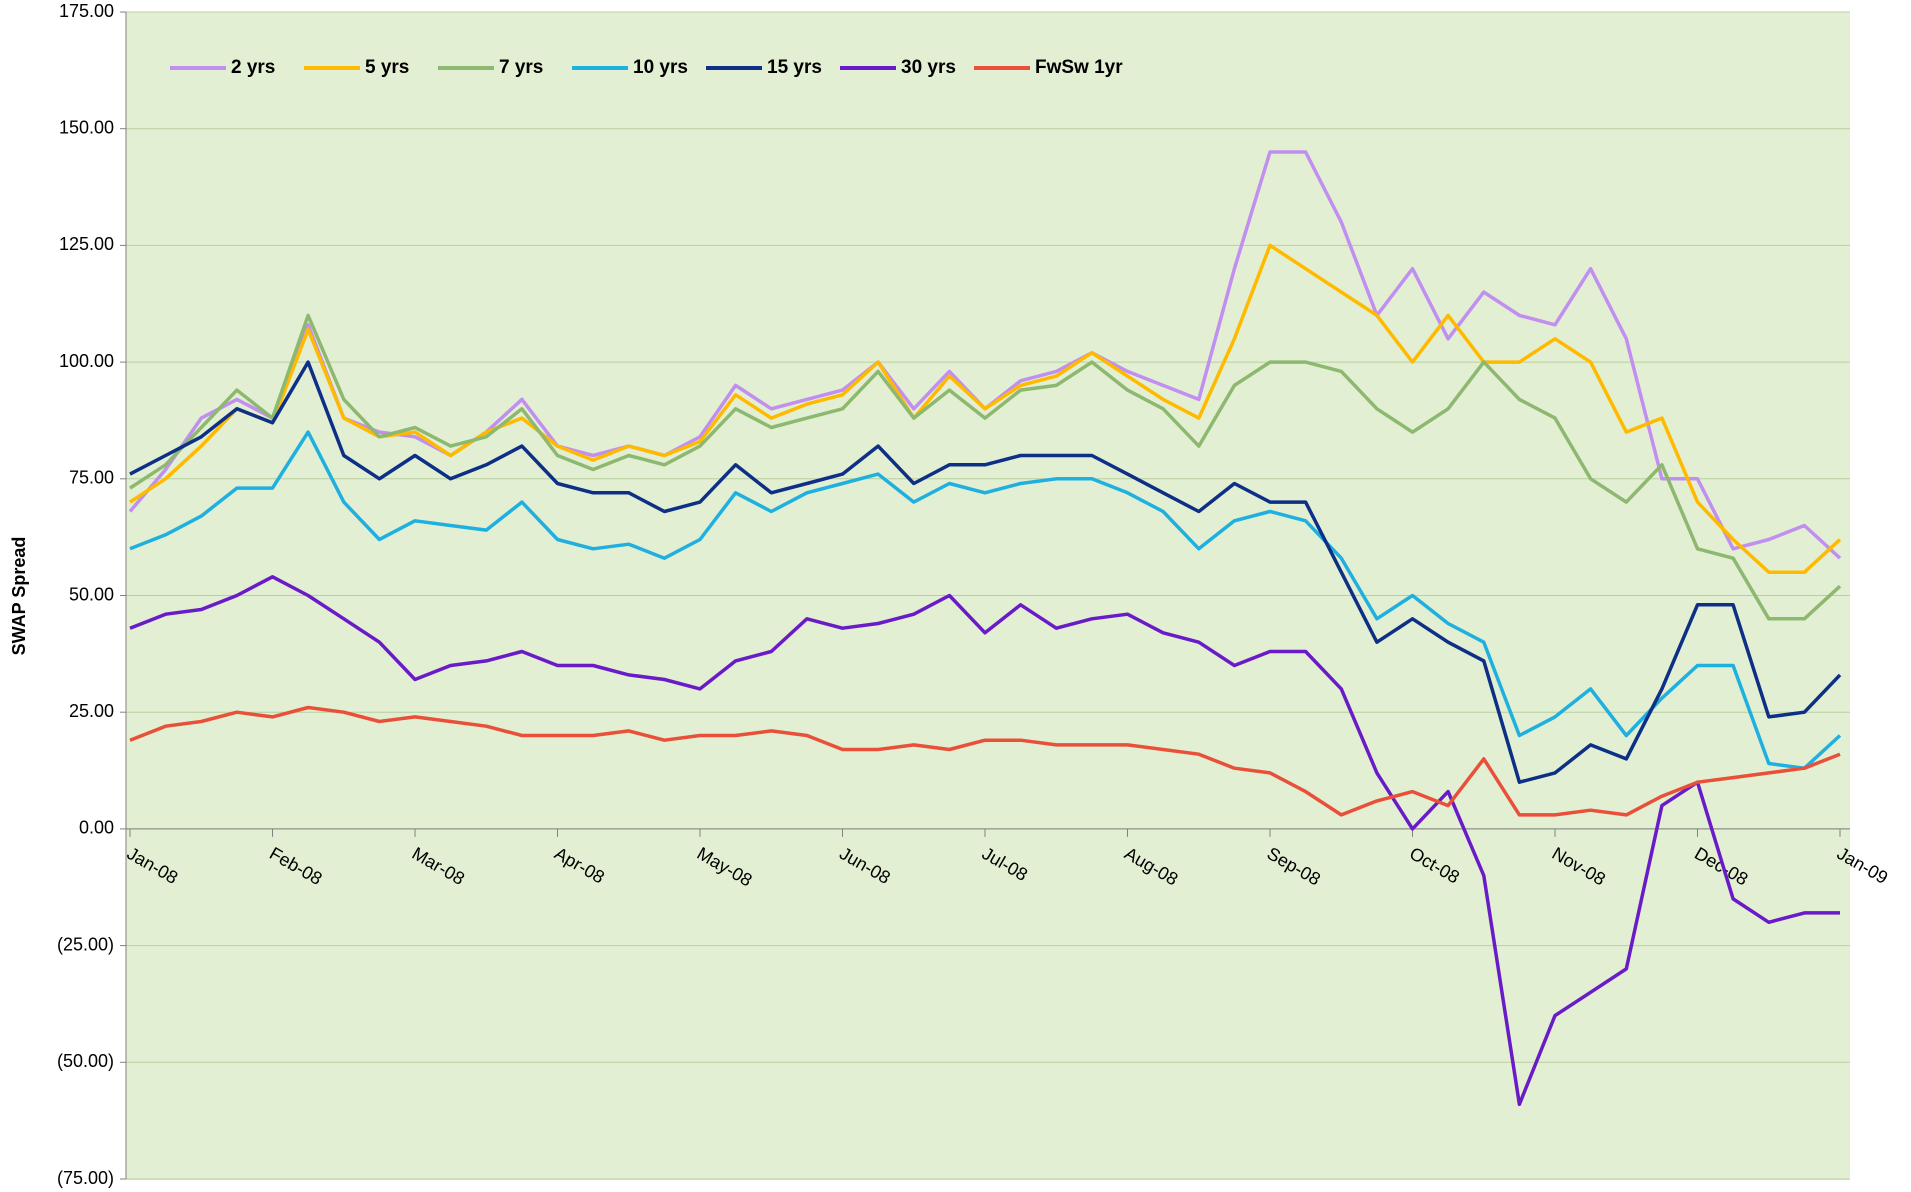 The image size is (1911, 1192). I want to click on legend-label: FwSw 1yr, so click(1079, 67).